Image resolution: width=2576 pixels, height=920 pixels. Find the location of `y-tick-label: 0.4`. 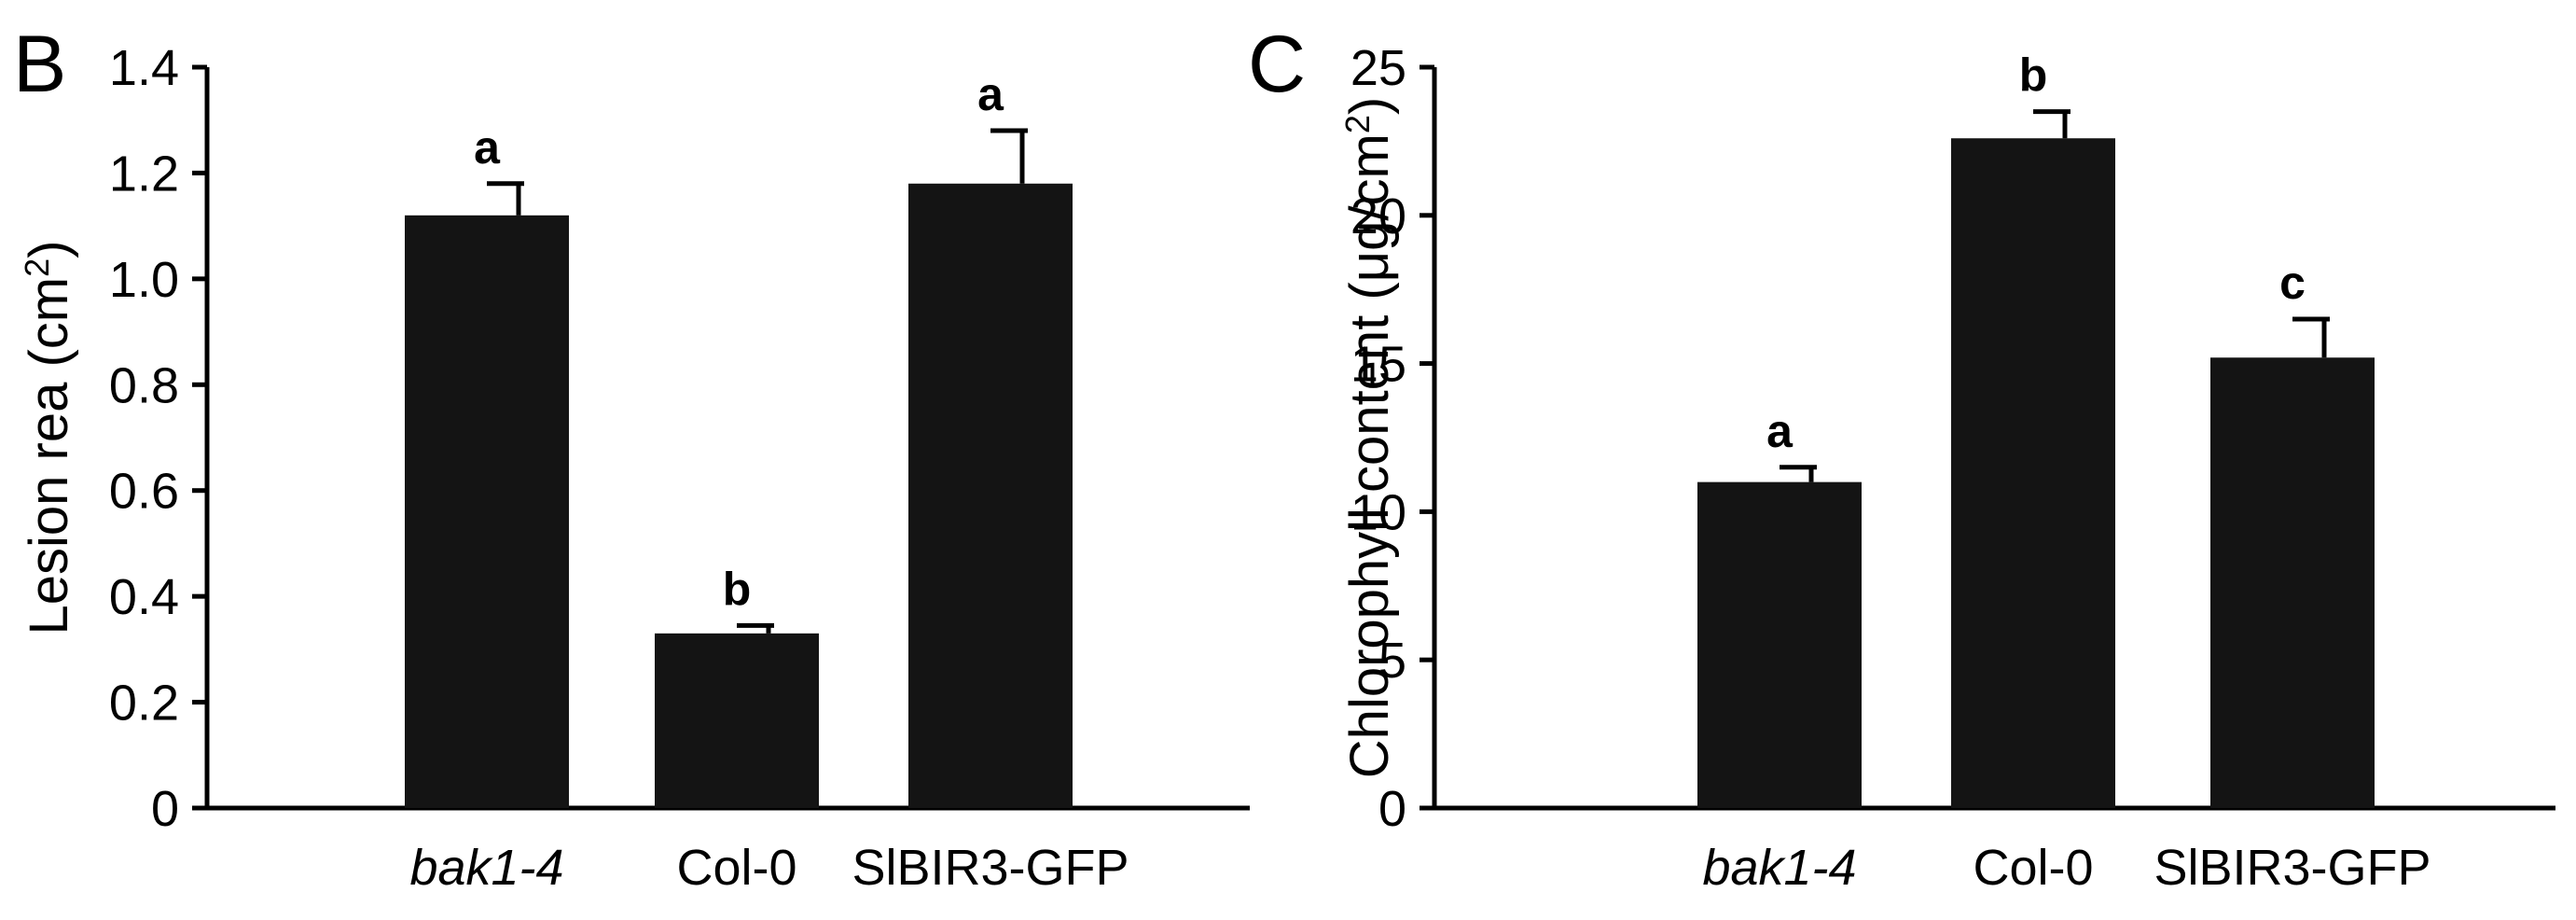

y-tick-label: 0.4 is located at coordinates (144, 597).